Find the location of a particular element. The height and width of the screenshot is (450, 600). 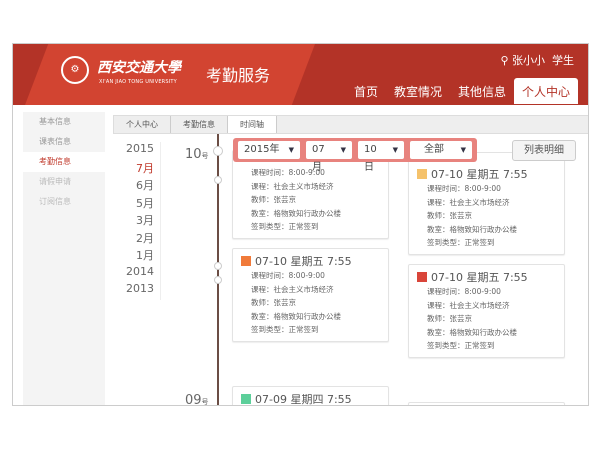

timeline-line is located at coordinates (218, 269).